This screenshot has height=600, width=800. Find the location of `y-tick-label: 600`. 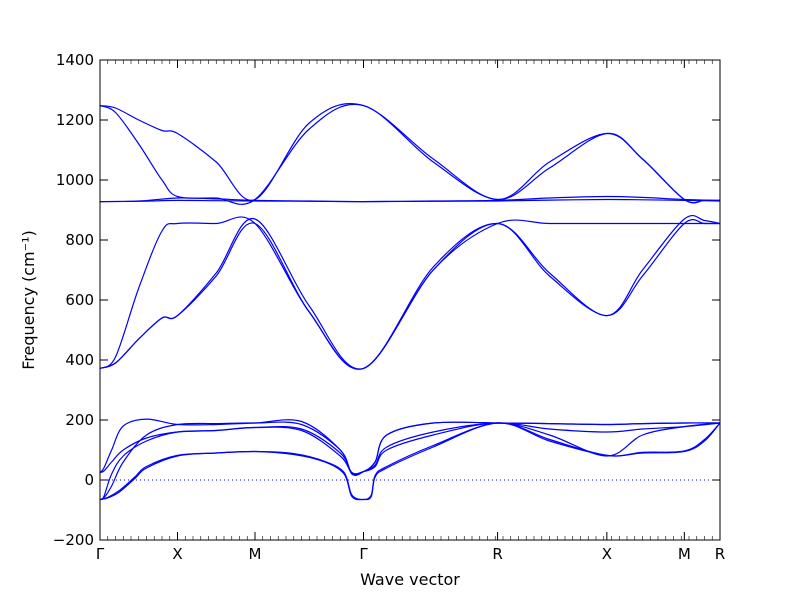

y-tick-label: 600 is located at coordinates (79, 300).